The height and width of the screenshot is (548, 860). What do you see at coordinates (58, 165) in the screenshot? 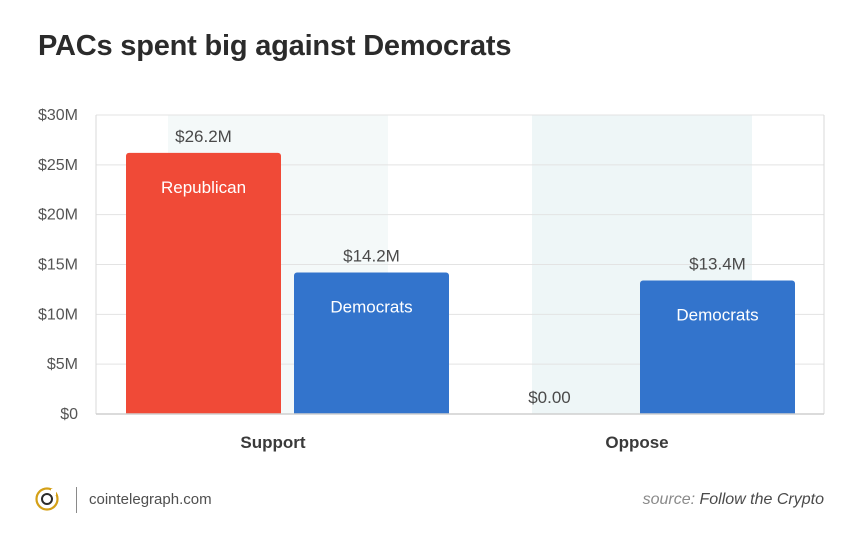
I see `y-tick-label: $25M` at bounding box center [58, 165].